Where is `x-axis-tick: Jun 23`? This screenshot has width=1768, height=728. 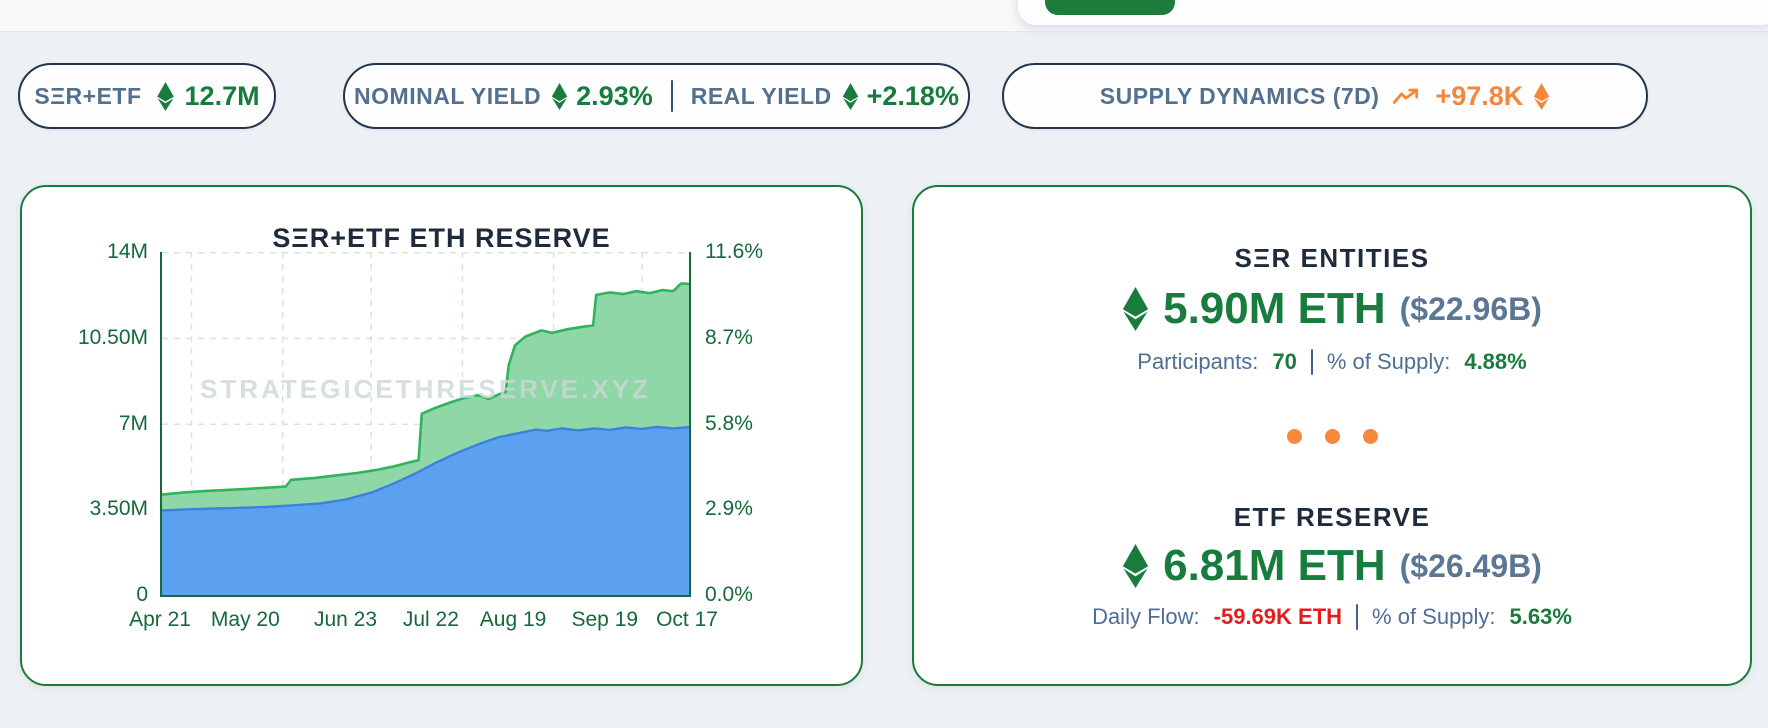 x-axis-tick: Jun 23 is located at coordinates (345, 619).